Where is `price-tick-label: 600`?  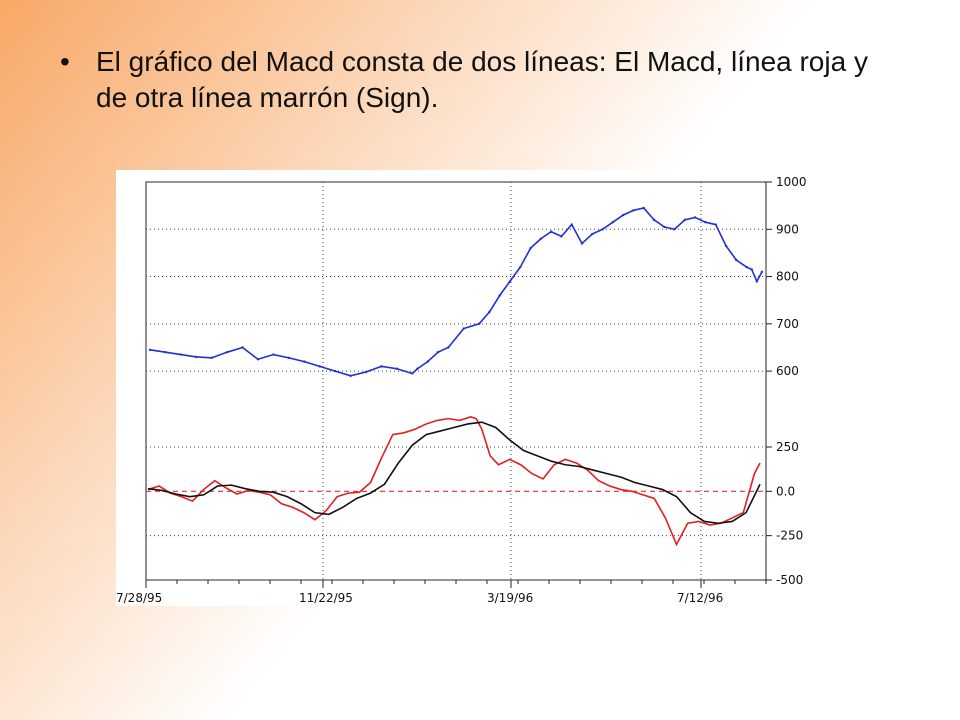 price-tick-label: 600 is located at coordinates (787, 371).